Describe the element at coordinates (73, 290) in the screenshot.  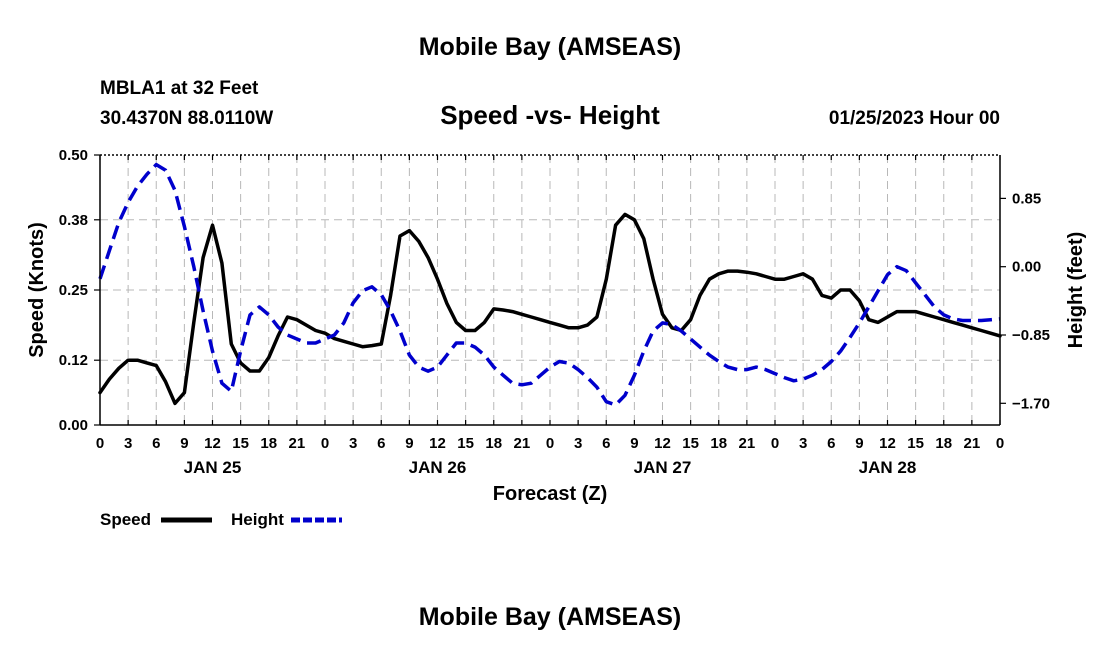
I see `y-tick-label: 0.25` at that location.